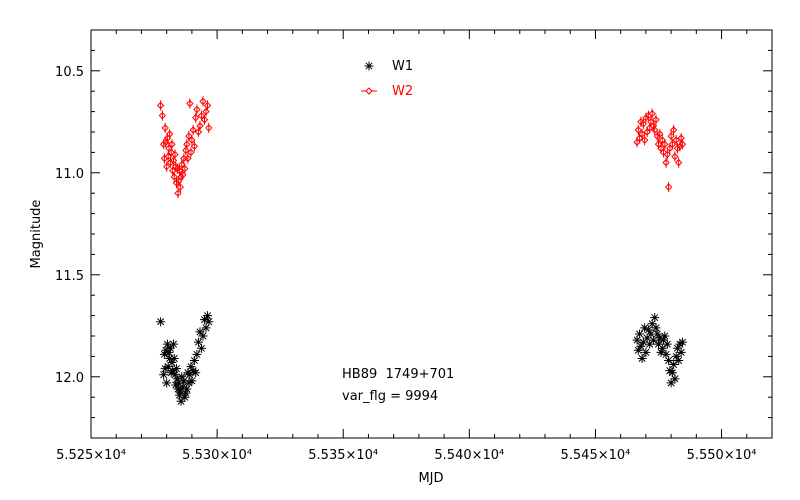 Image resolution: width=800 pixels, height=500 pixels. Describe the element at coordinates (596, 455) in the screenshot. I see `x-tick-label: 5.545×10⁴` at that location.